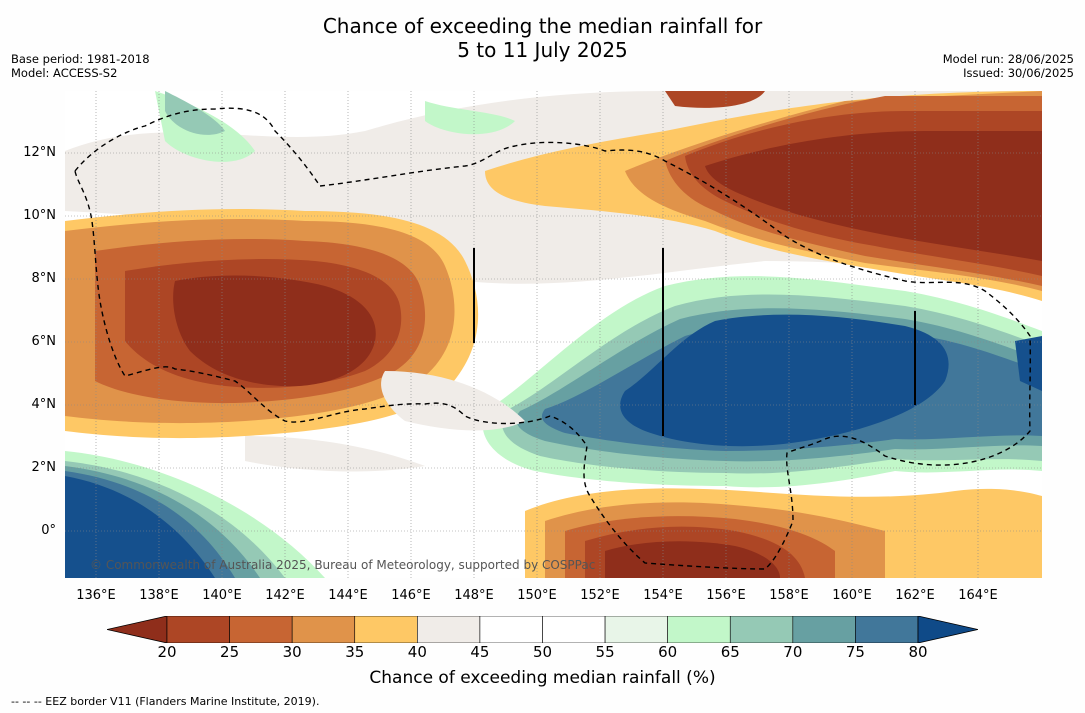  I want to click on colorbar-tick-label: 80, so click(918, 652).